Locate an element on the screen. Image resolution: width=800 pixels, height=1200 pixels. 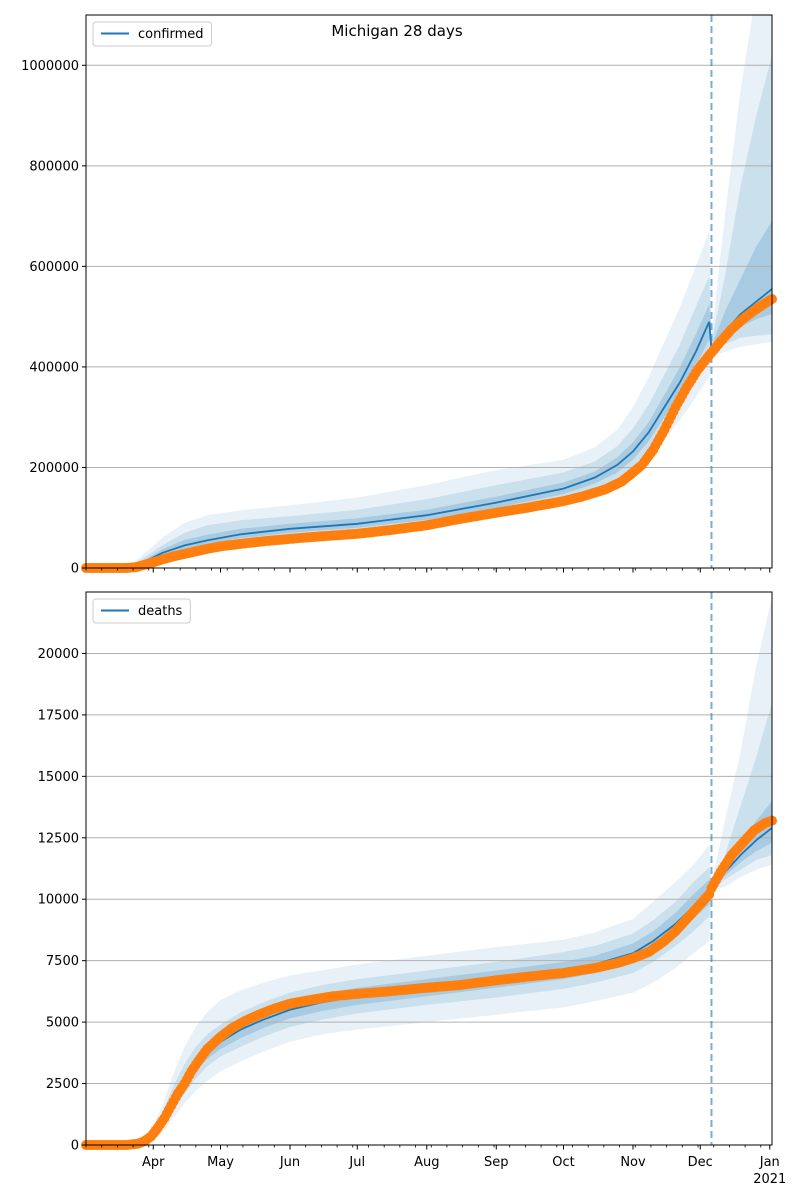
x-tick-label: Oct is located at coordinates (563, 1162).